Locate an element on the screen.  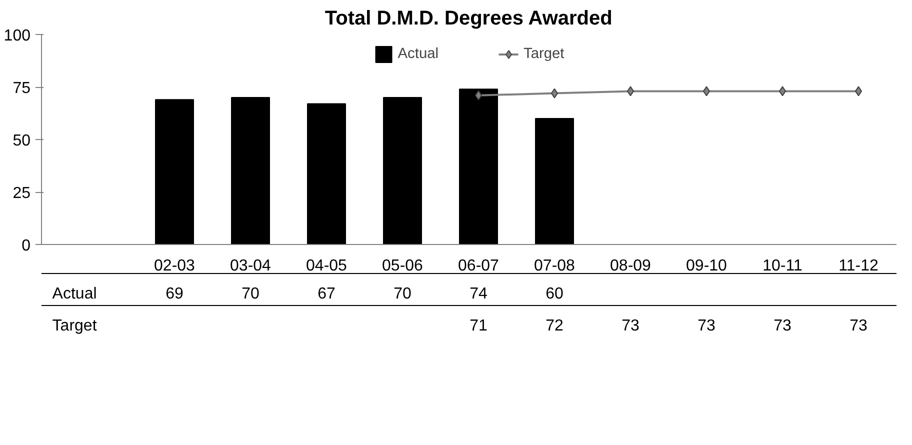
data-label: 69 is located at coordinates (175, 294).